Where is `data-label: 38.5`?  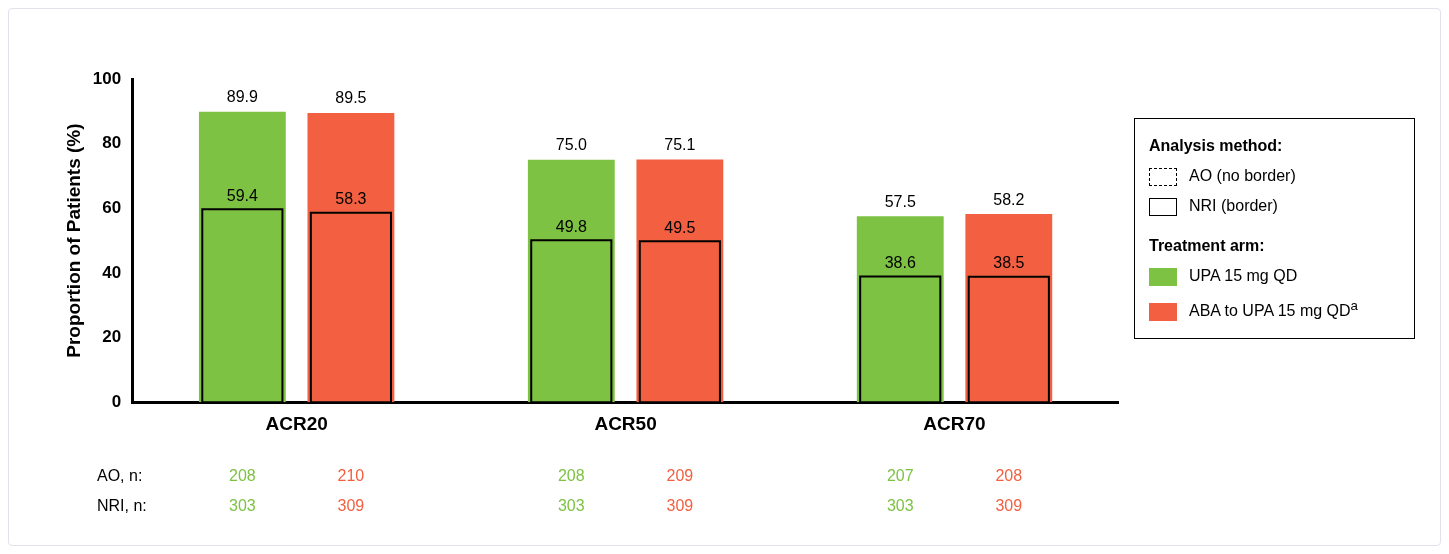 data-label: 38.5 is located at coordinates (1009, 263).